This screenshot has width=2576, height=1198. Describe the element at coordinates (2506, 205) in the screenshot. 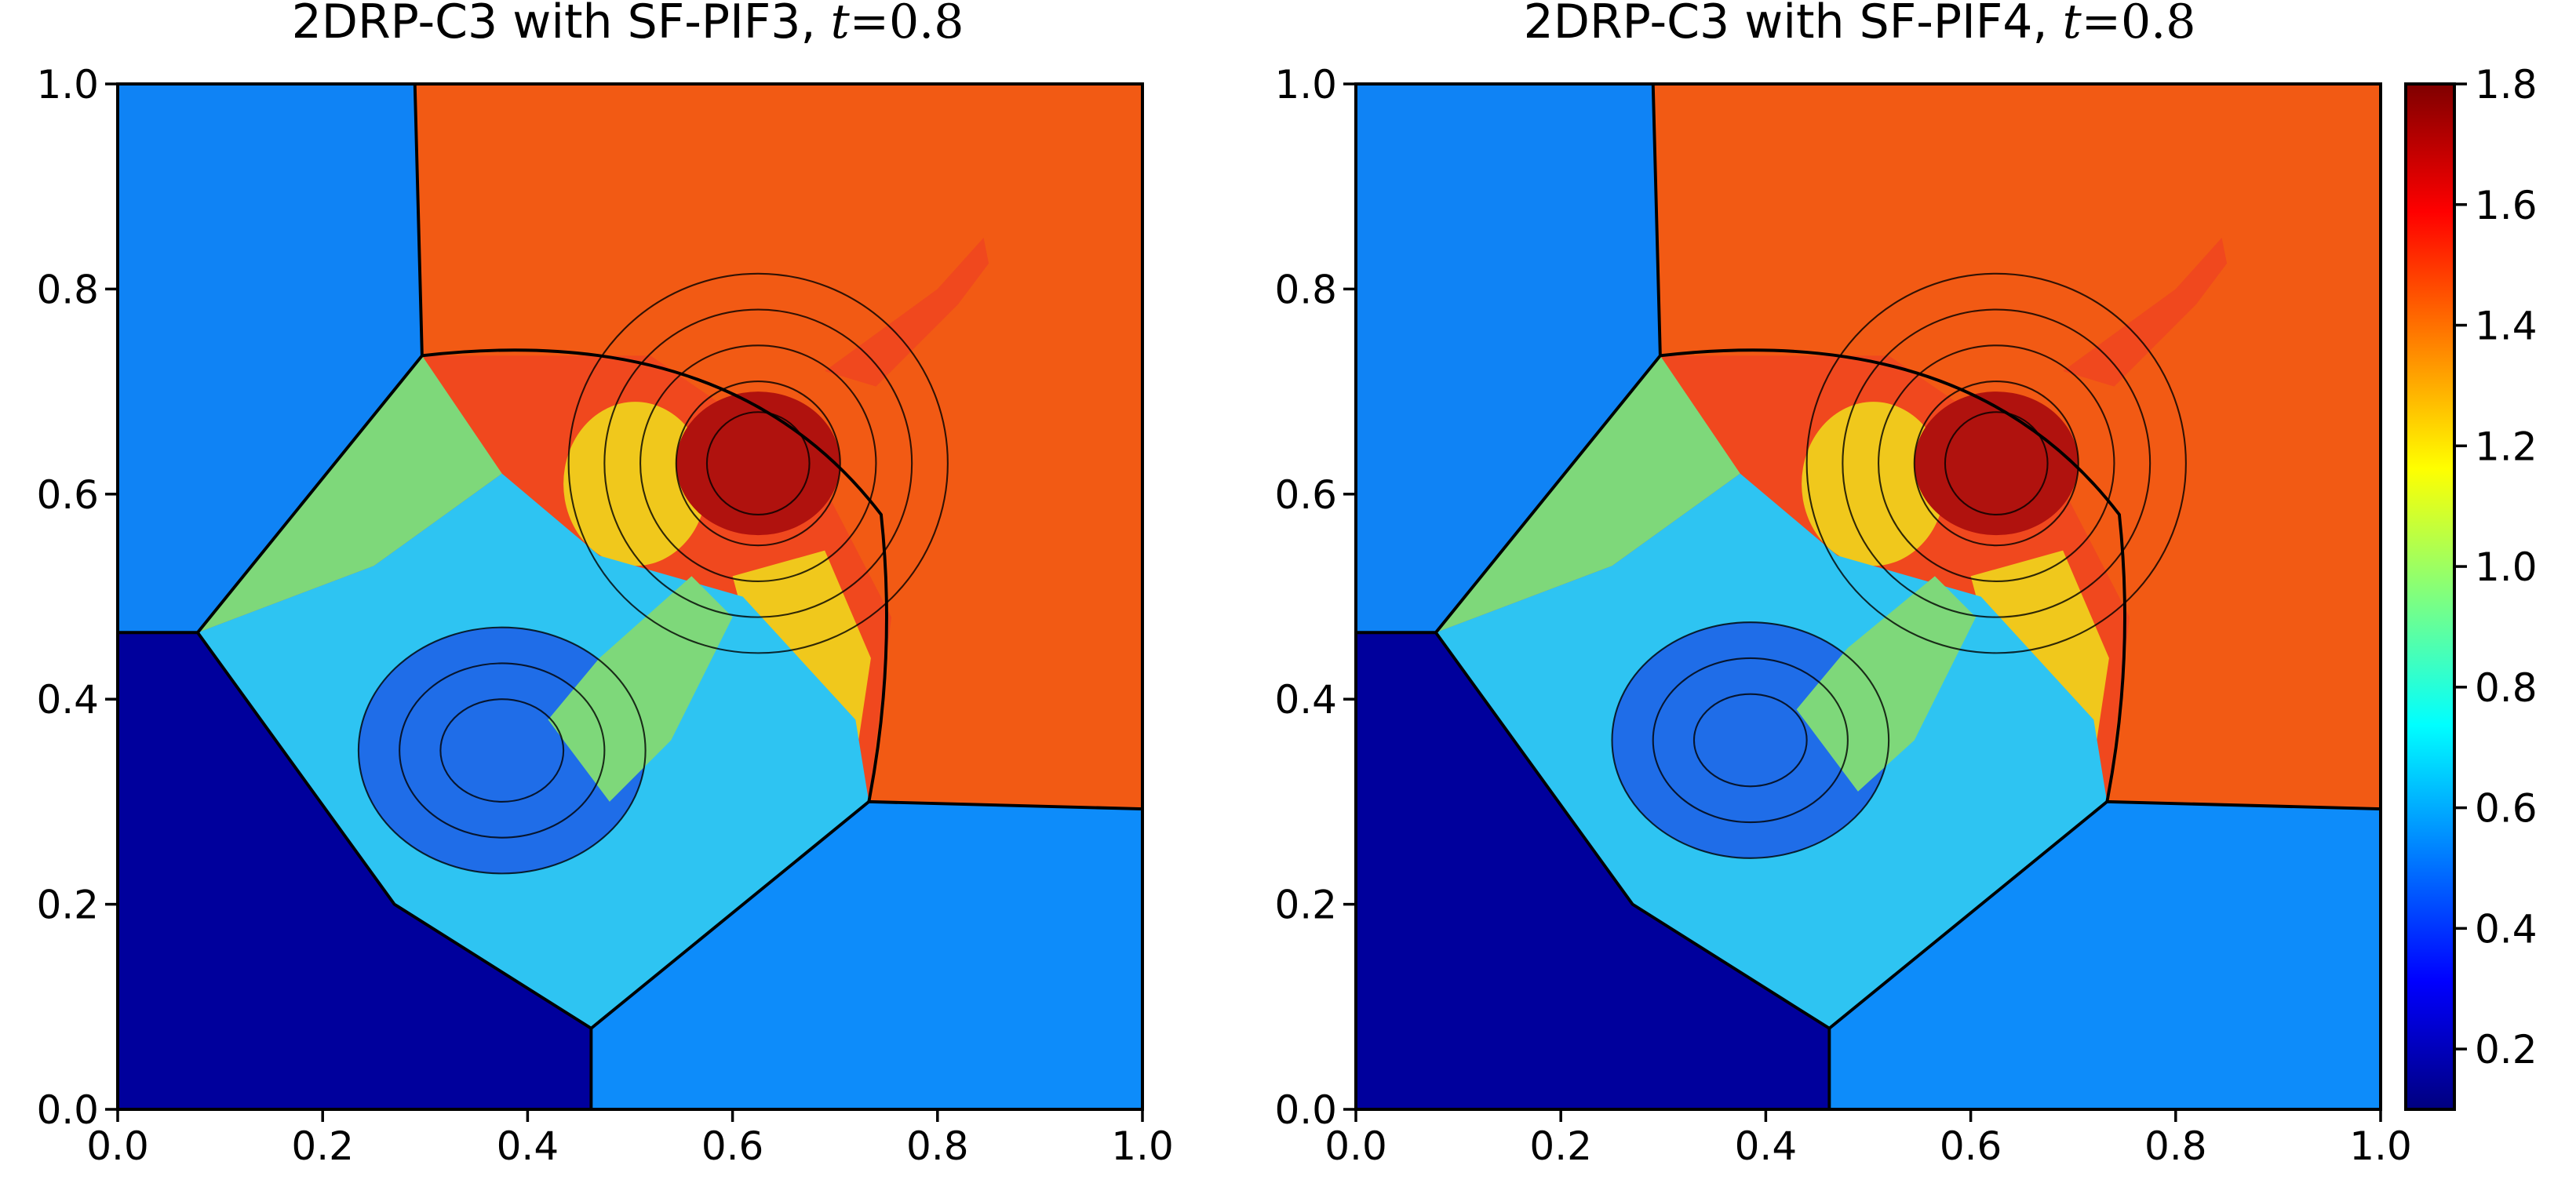

I see `colorbar-tick-label: 1.6` at that location.